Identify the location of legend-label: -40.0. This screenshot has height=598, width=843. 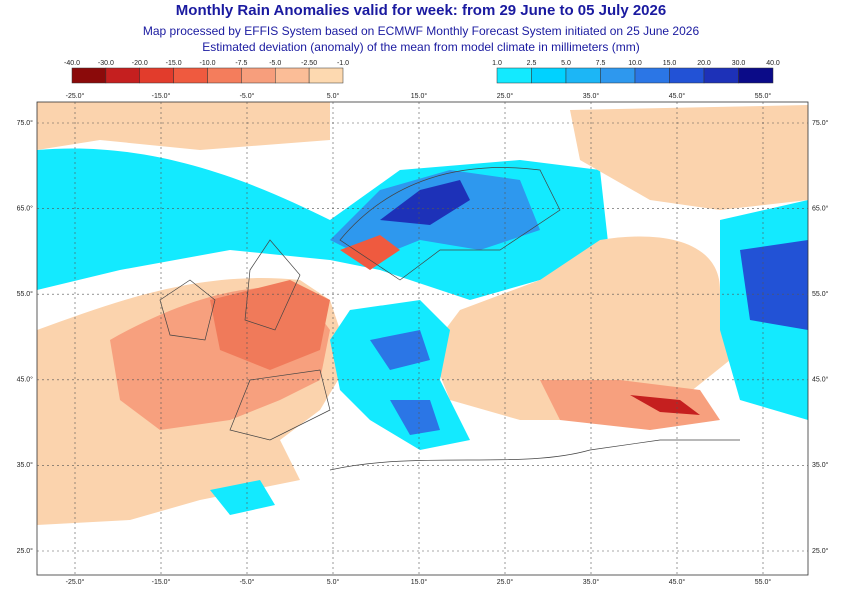
(72, 63).